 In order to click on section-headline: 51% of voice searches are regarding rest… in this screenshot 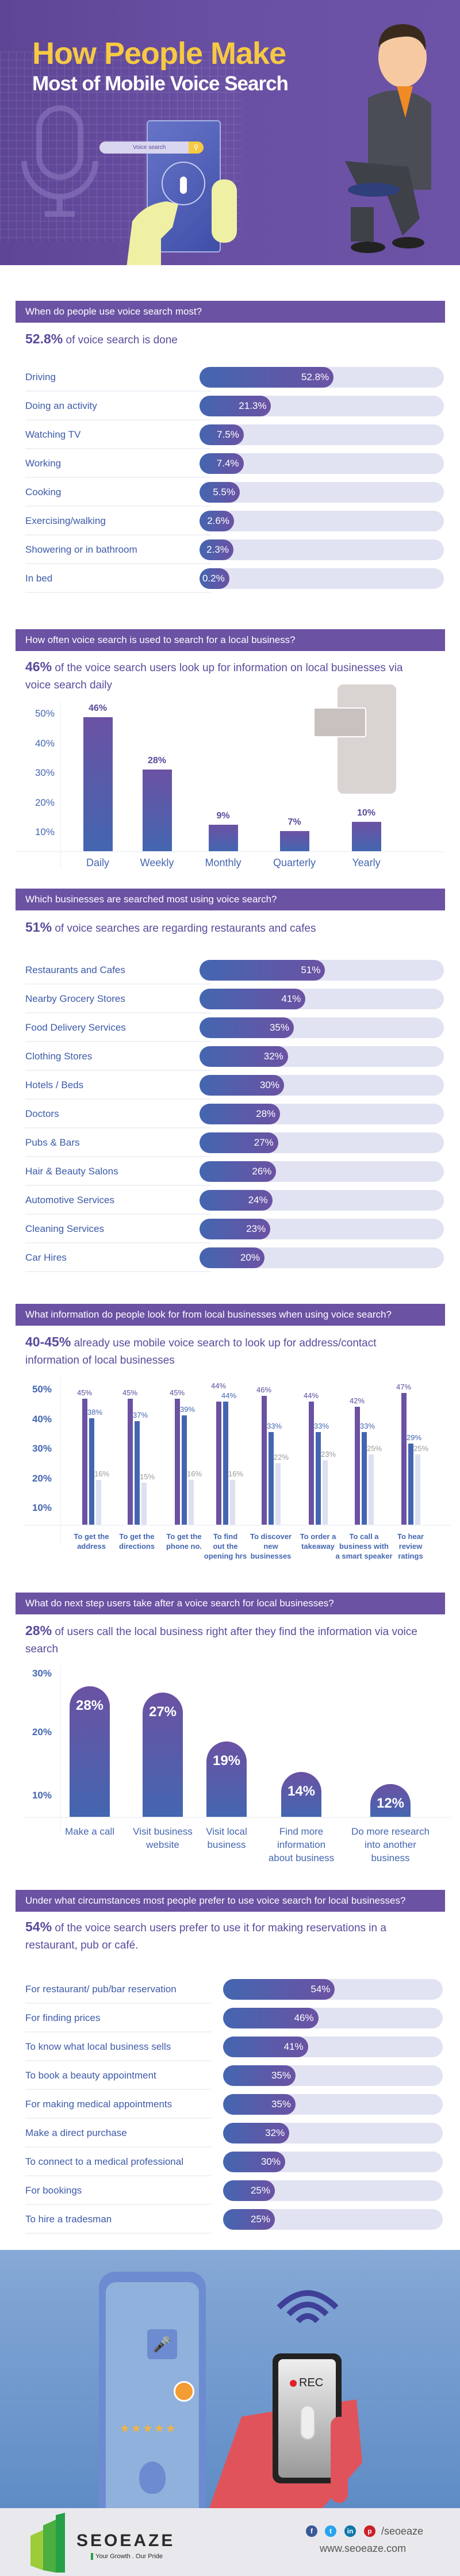, I will do `click(223, 927)`.